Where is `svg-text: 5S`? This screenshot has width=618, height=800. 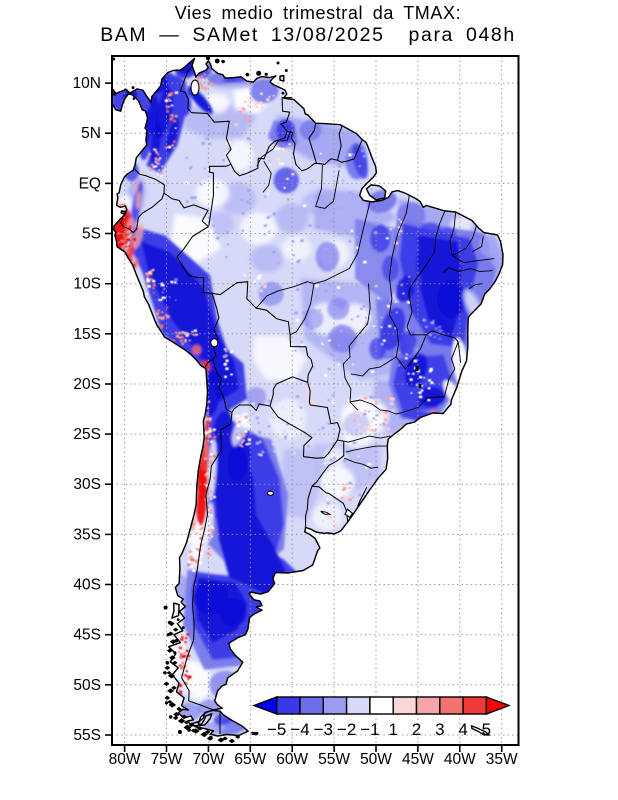
svg-text: 5S is located at coordinates (91, 234).